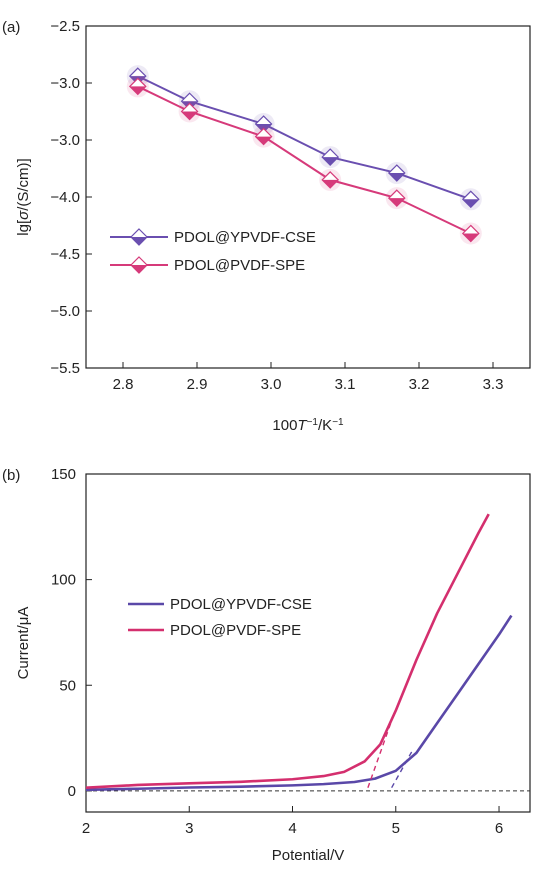 This screenshot has width=543, height=885. I want to click on legend-marker-a-0-fill, so click(139, 241).